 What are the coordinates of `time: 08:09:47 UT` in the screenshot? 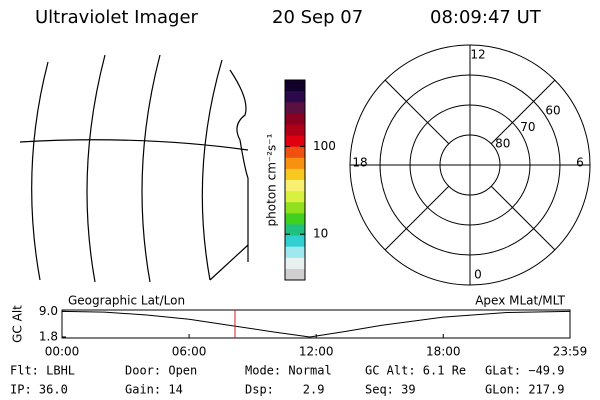 It's located at (486, 17).